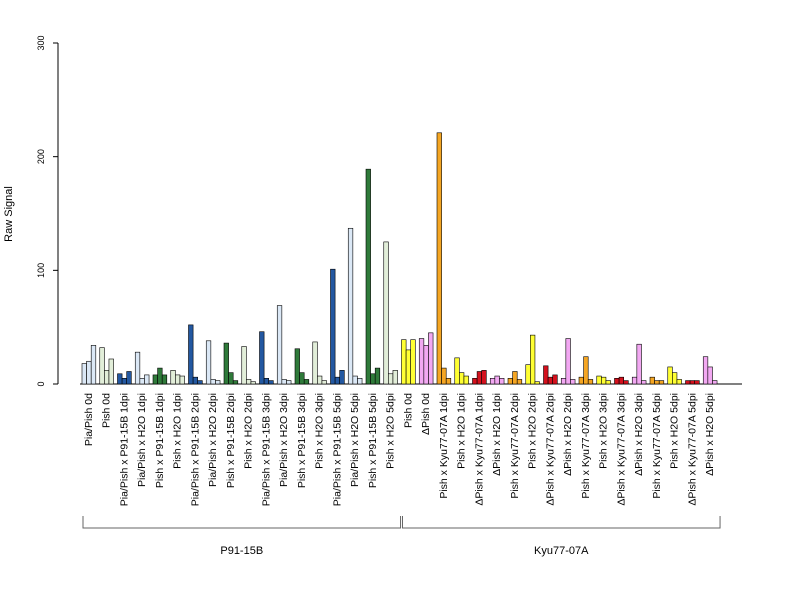 The height and width of the screenshot is (600, 800). What do you see at coordinates (675, 431) in the screenshot?
I see `category-label: Pish x H2O 5dpi` at bounding box center [675, 431].